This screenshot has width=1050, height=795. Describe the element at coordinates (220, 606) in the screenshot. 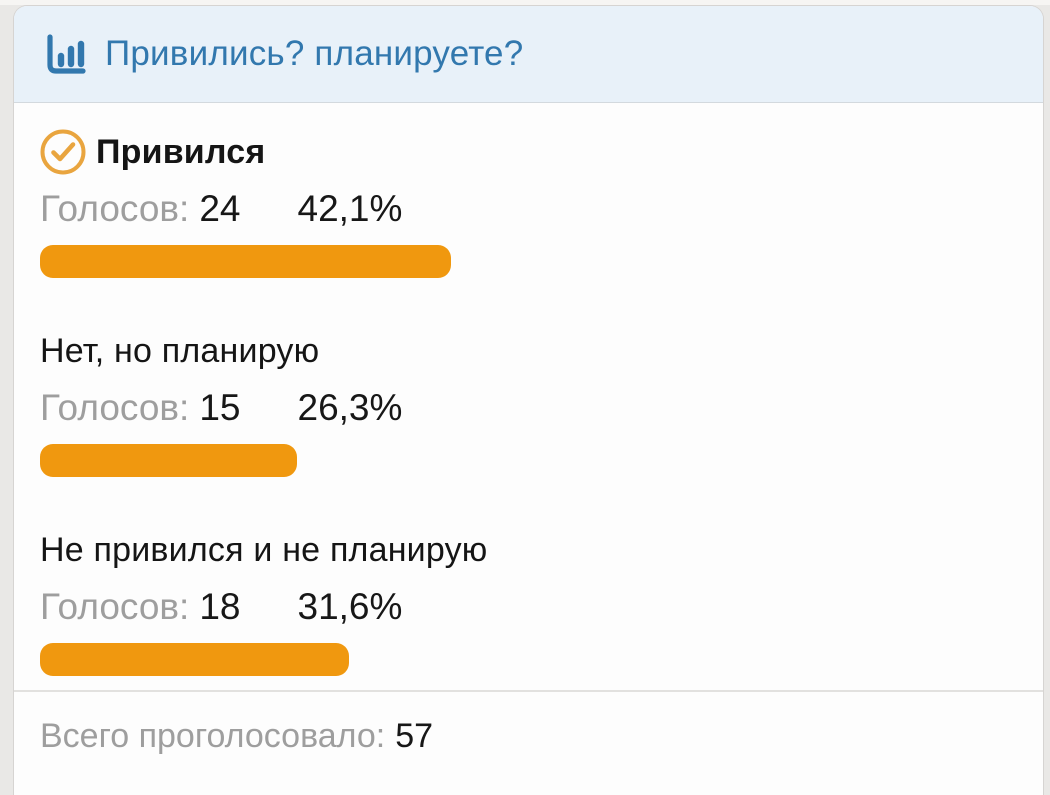

I see `votes-count: 18` at that location.